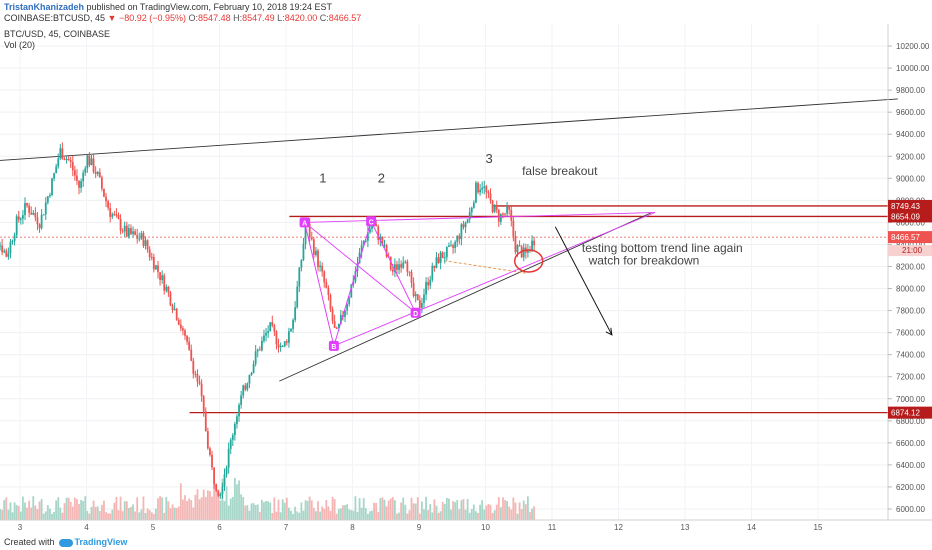 Image resolution: width=932 pixels, height=550 pixels. I want to click on y-tick-label: 8000.00, so click(910, 289).